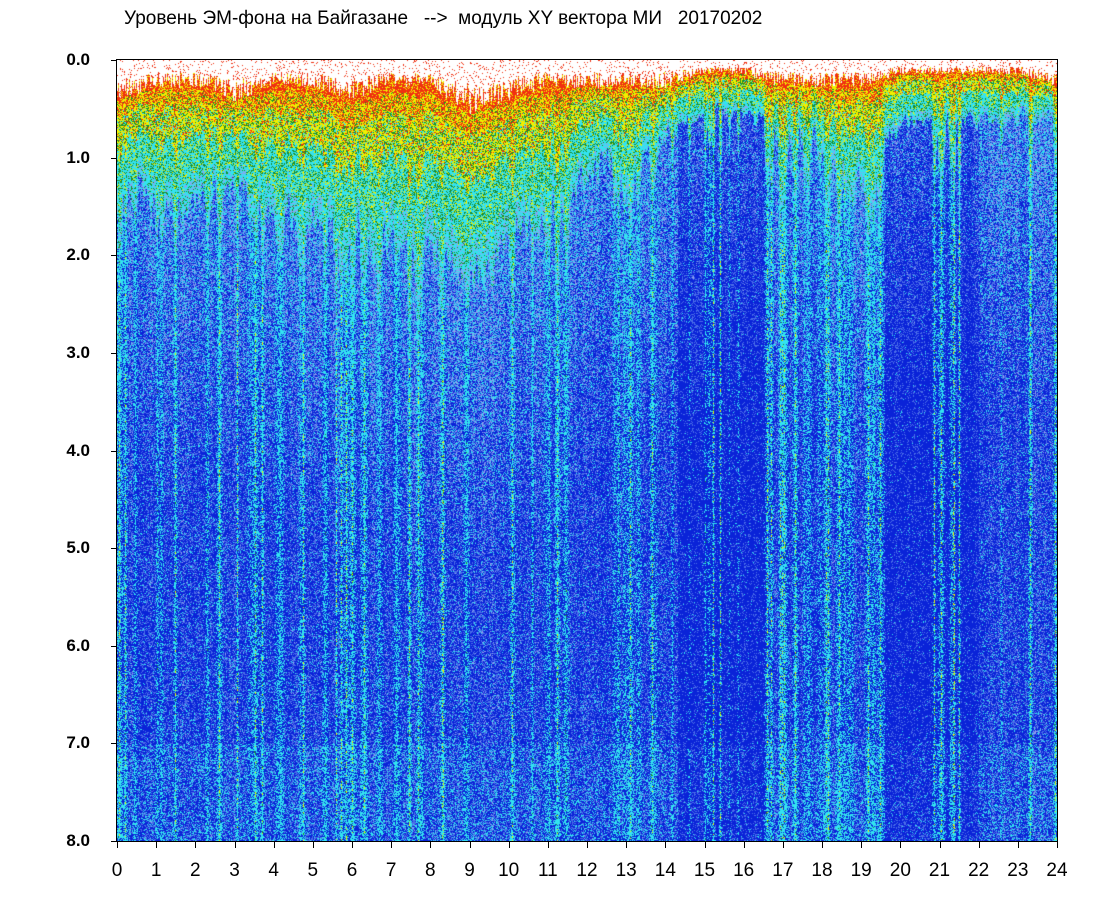  I want to click on y-tick-label: 3.0, so click(78, 352).